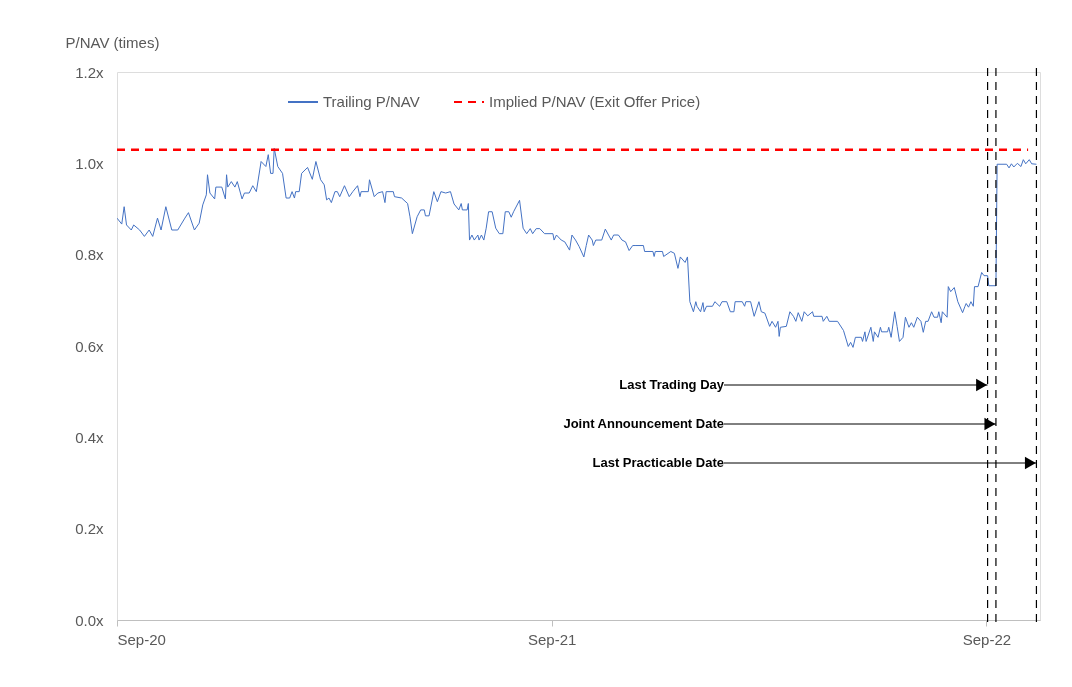 This screenshot has height=687, width=1072. Describe the element at coordinates (552, 639) in the screenshot. I see `x-tick-label: Sep-21` at that location.